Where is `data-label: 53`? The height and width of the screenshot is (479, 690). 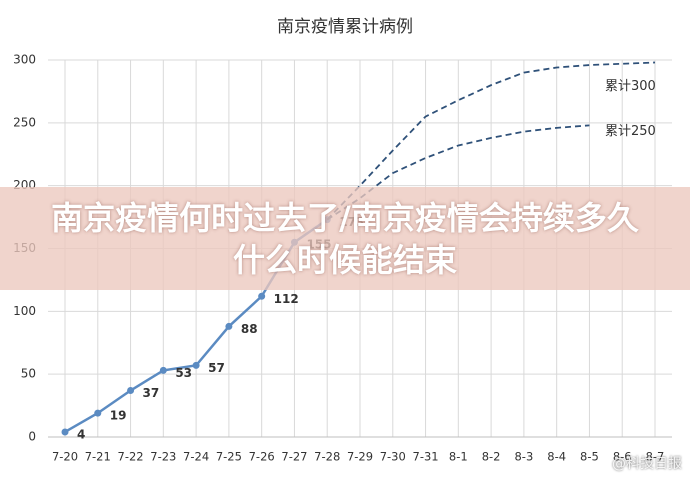 data-label: 53 is located at coordinates (183, 373).